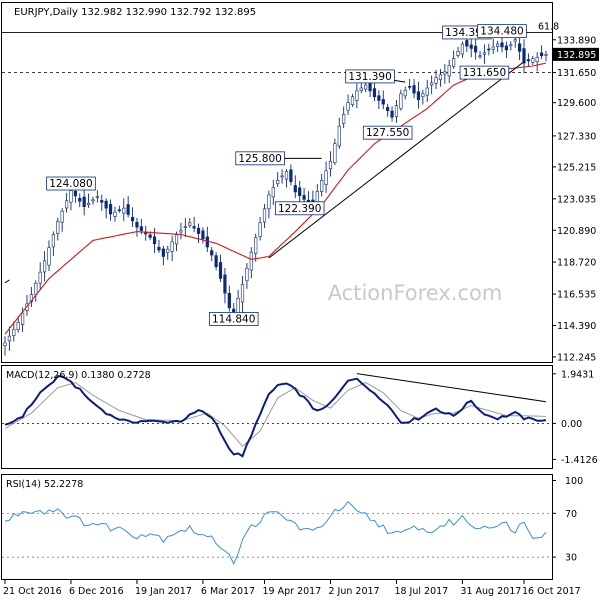 This screenshot has width=600, height=600. I want to click on watermark: ActionForex.com, so click(415, 293).